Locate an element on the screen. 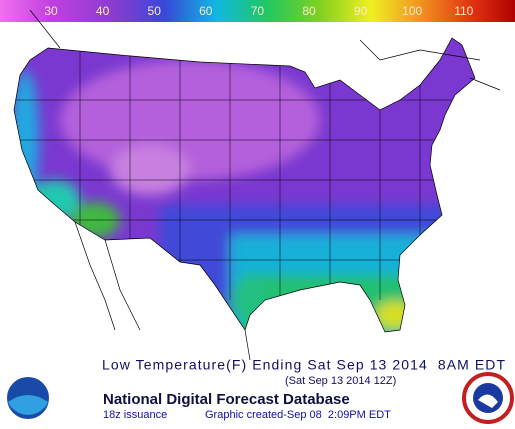 This screenshot has width=515, height=429. legend: 30 40 50 60 70 80 90 100 110 is located at coordinates (258, 11).